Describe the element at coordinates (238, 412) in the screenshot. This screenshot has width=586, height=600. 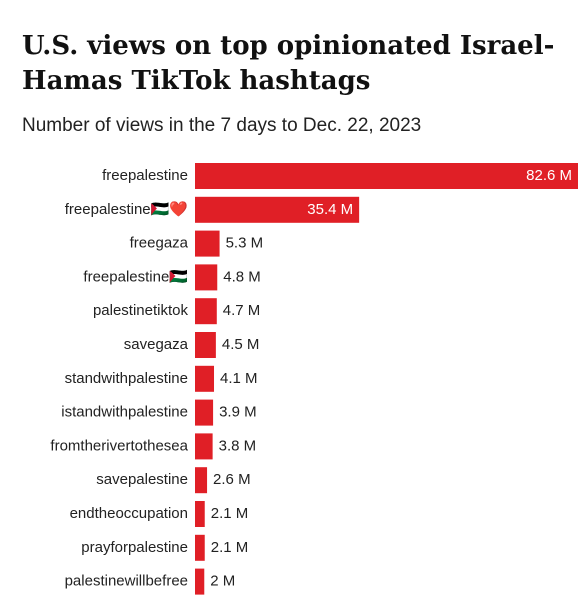
I see `value-label: 3.9 M` at that location.